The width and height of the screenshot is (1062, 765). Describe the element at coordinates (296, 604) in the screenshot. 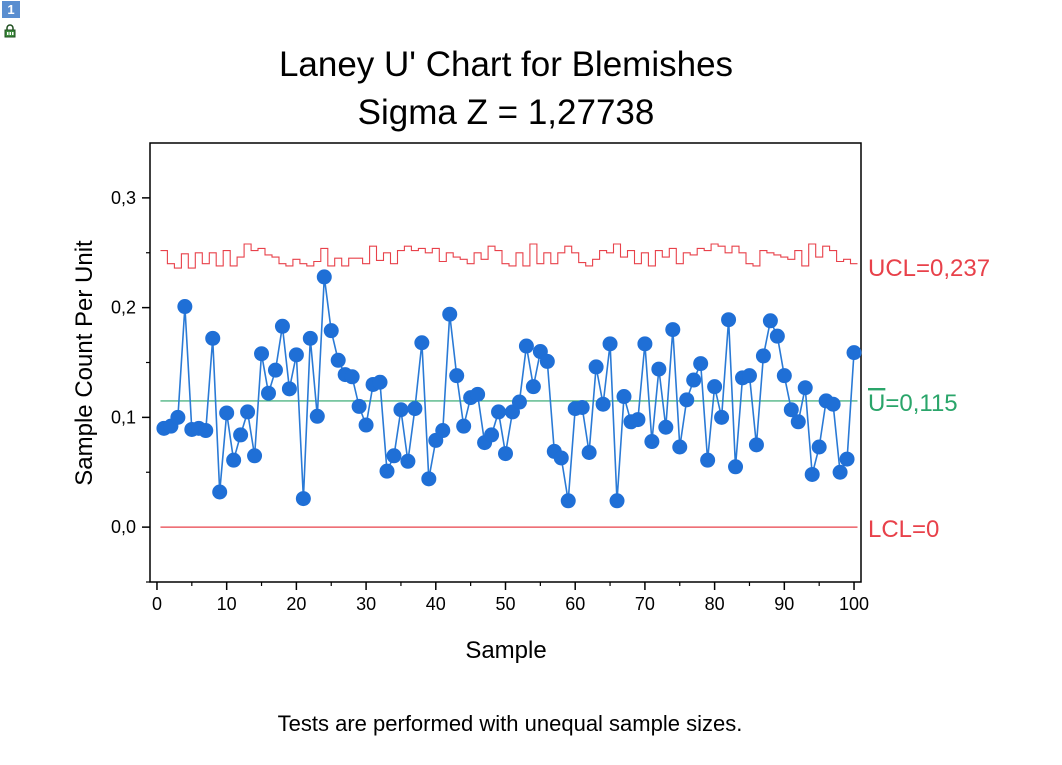

I see `x-tick-label: 20` at that location.